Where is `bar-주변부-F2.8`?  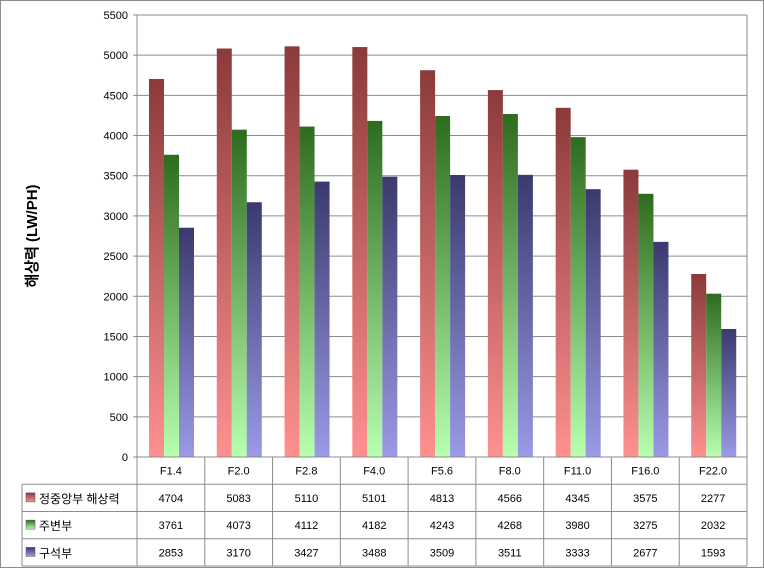 bar-주변부-F2.8 is located at coordinates (307, 291).